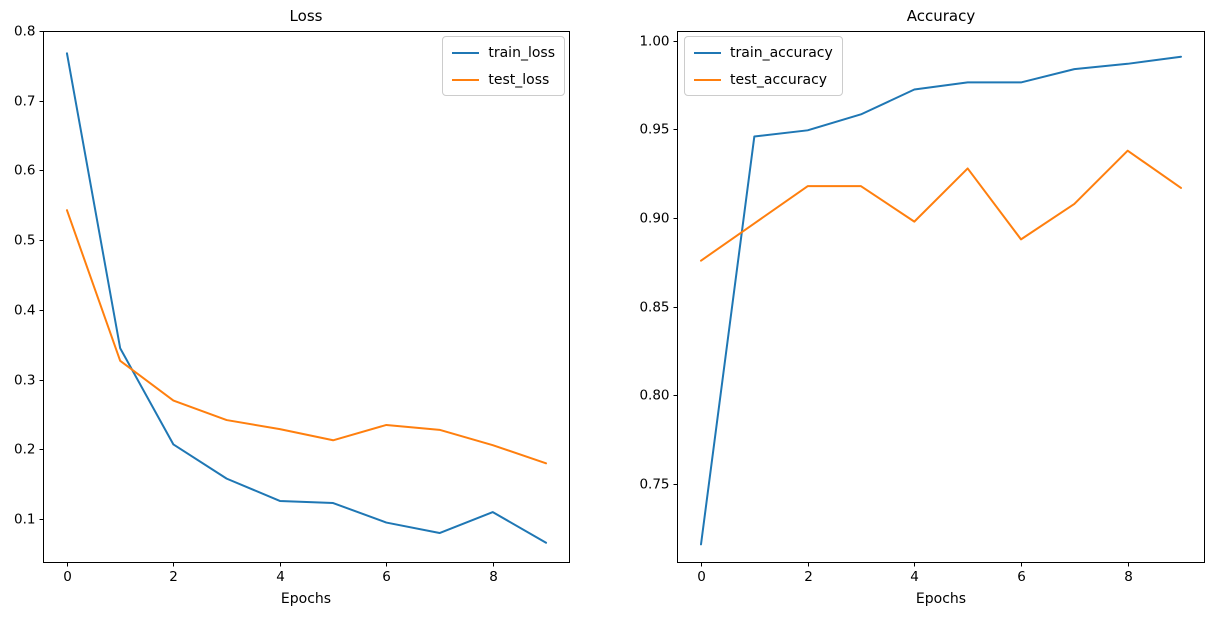  I want to click on y-tick-label: 0.2, so click(25, 448).